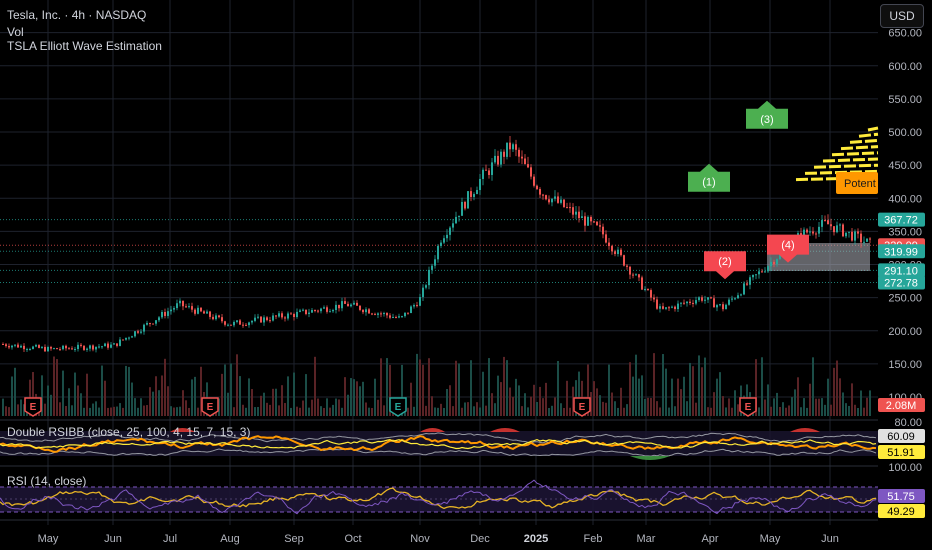 Image resolution: width=932 pixels, height=550 pixels. I want to click on rsibb-y-tick: 100.00, so click(905, 468).